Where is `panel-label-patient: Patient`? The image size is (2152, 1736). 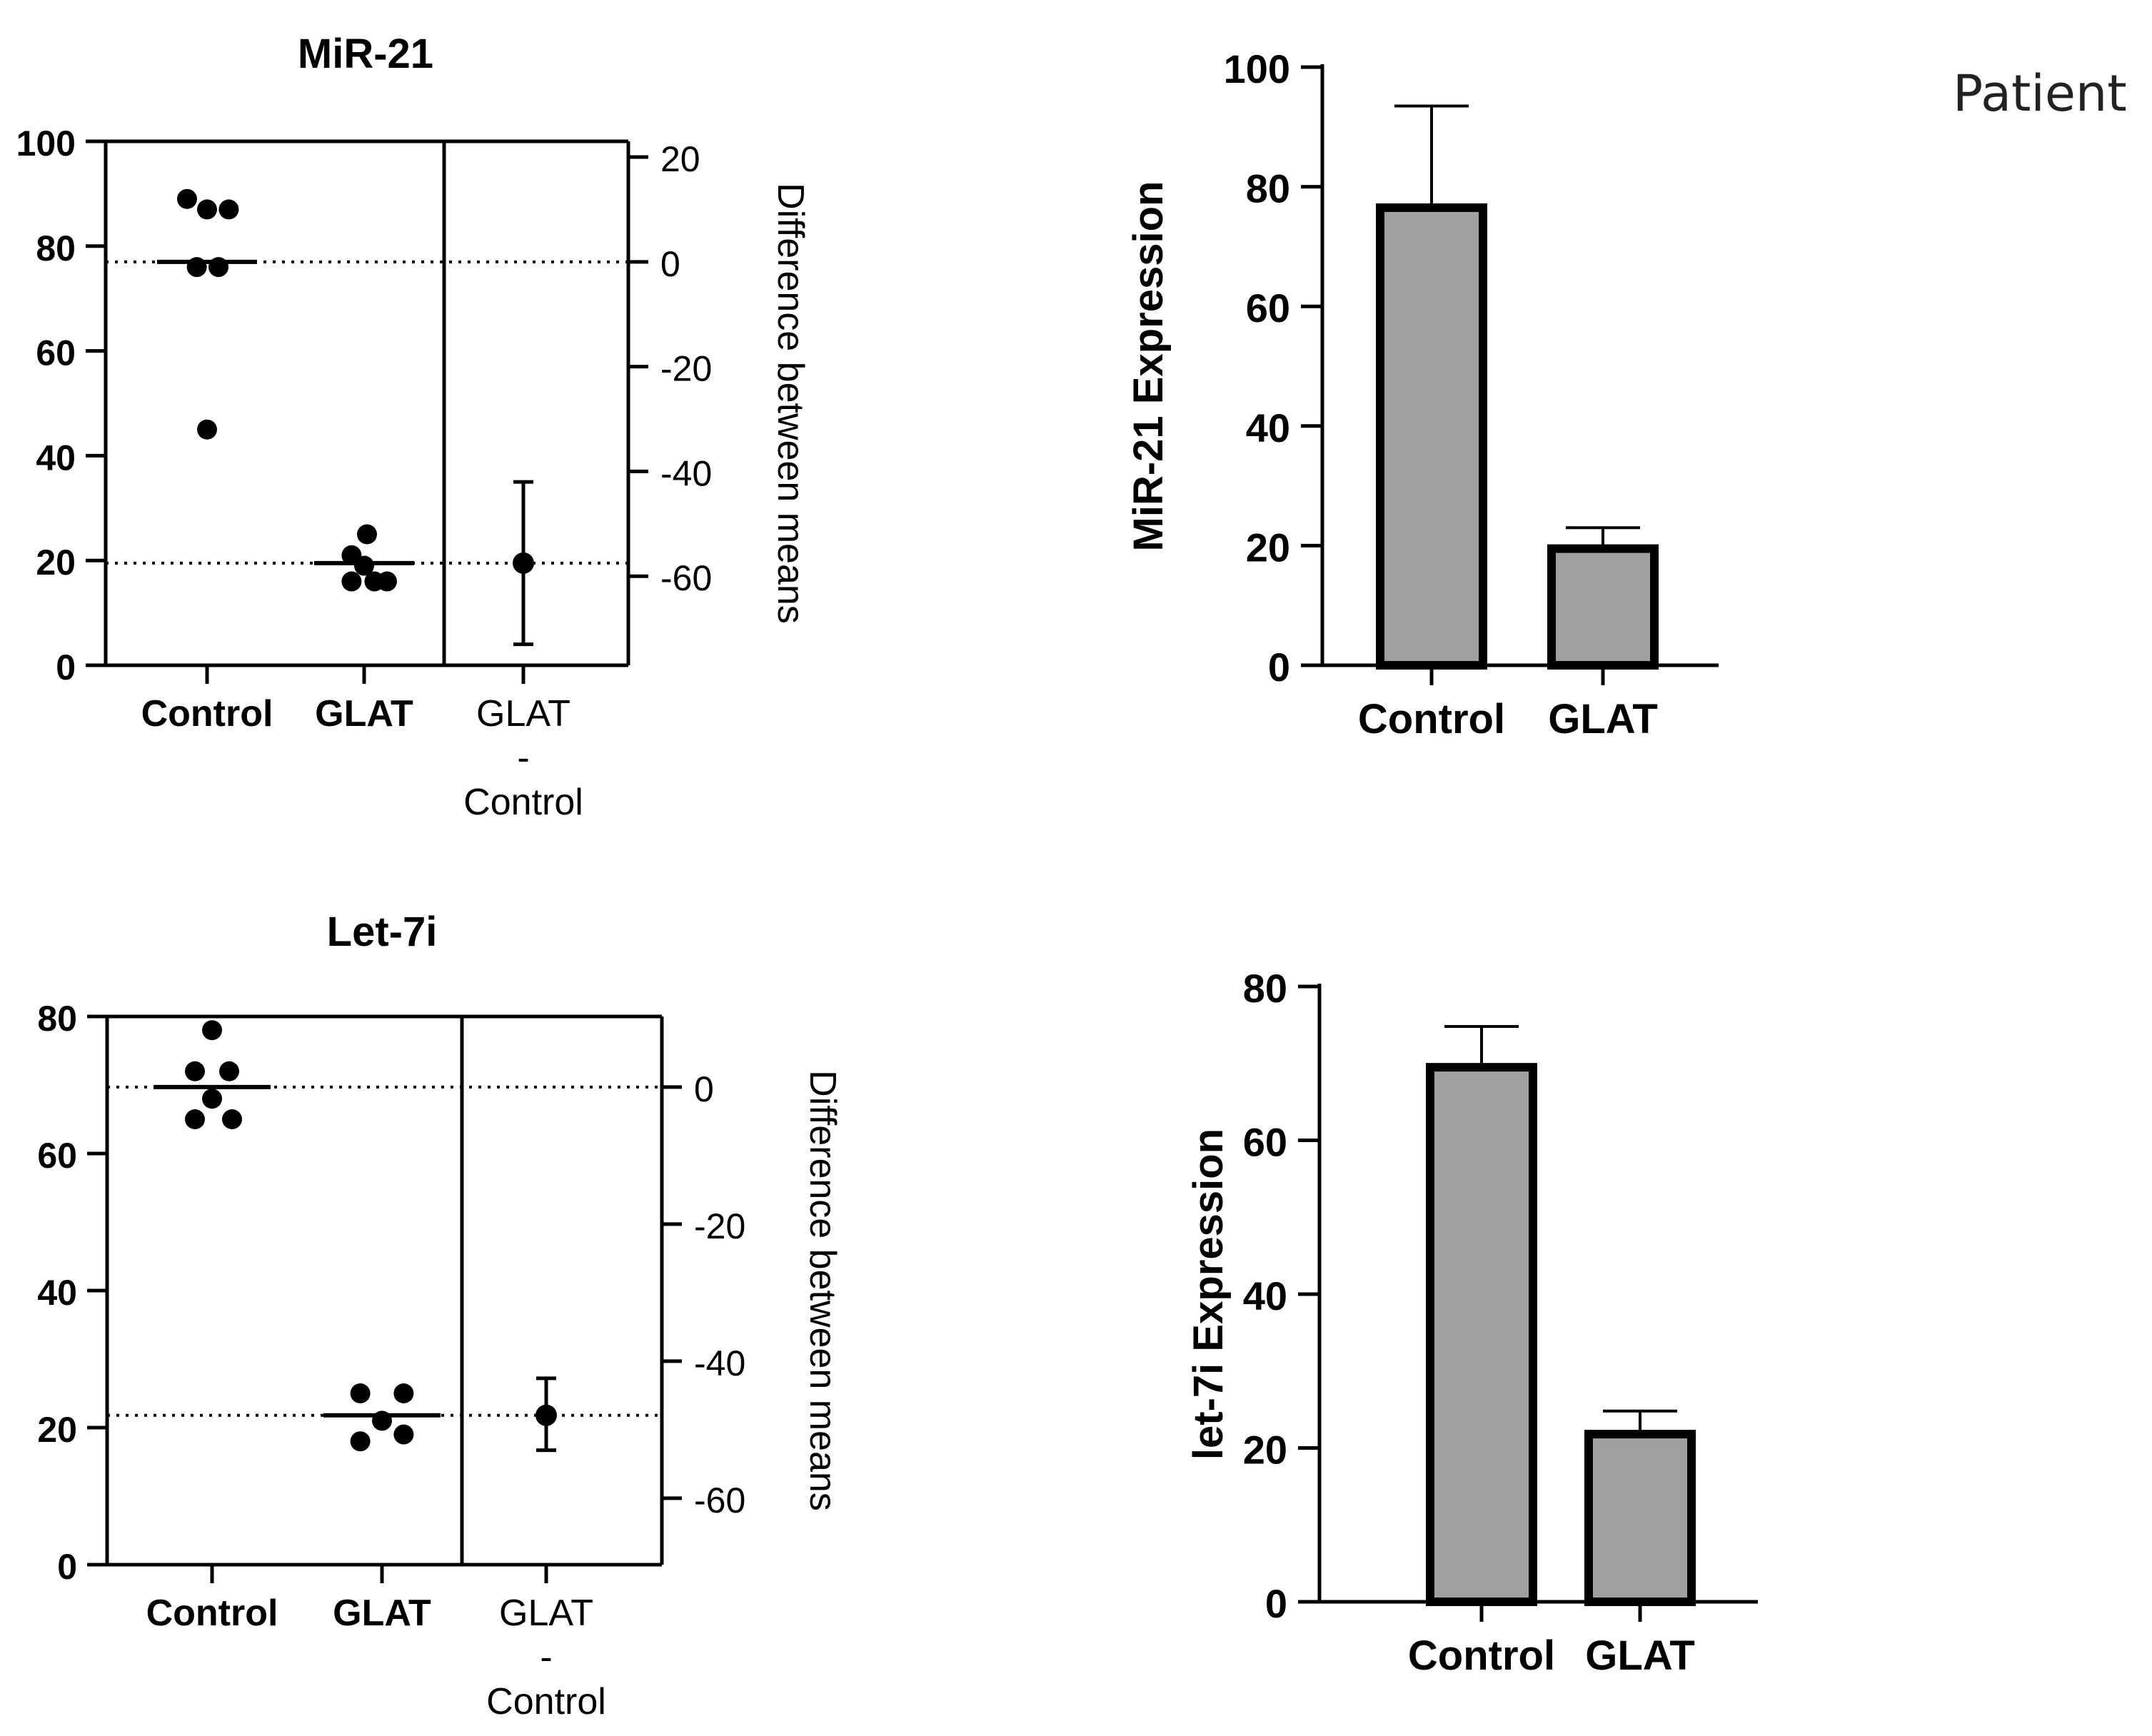 panel-label-patient: Patient is located at coordinates (2040, 93).